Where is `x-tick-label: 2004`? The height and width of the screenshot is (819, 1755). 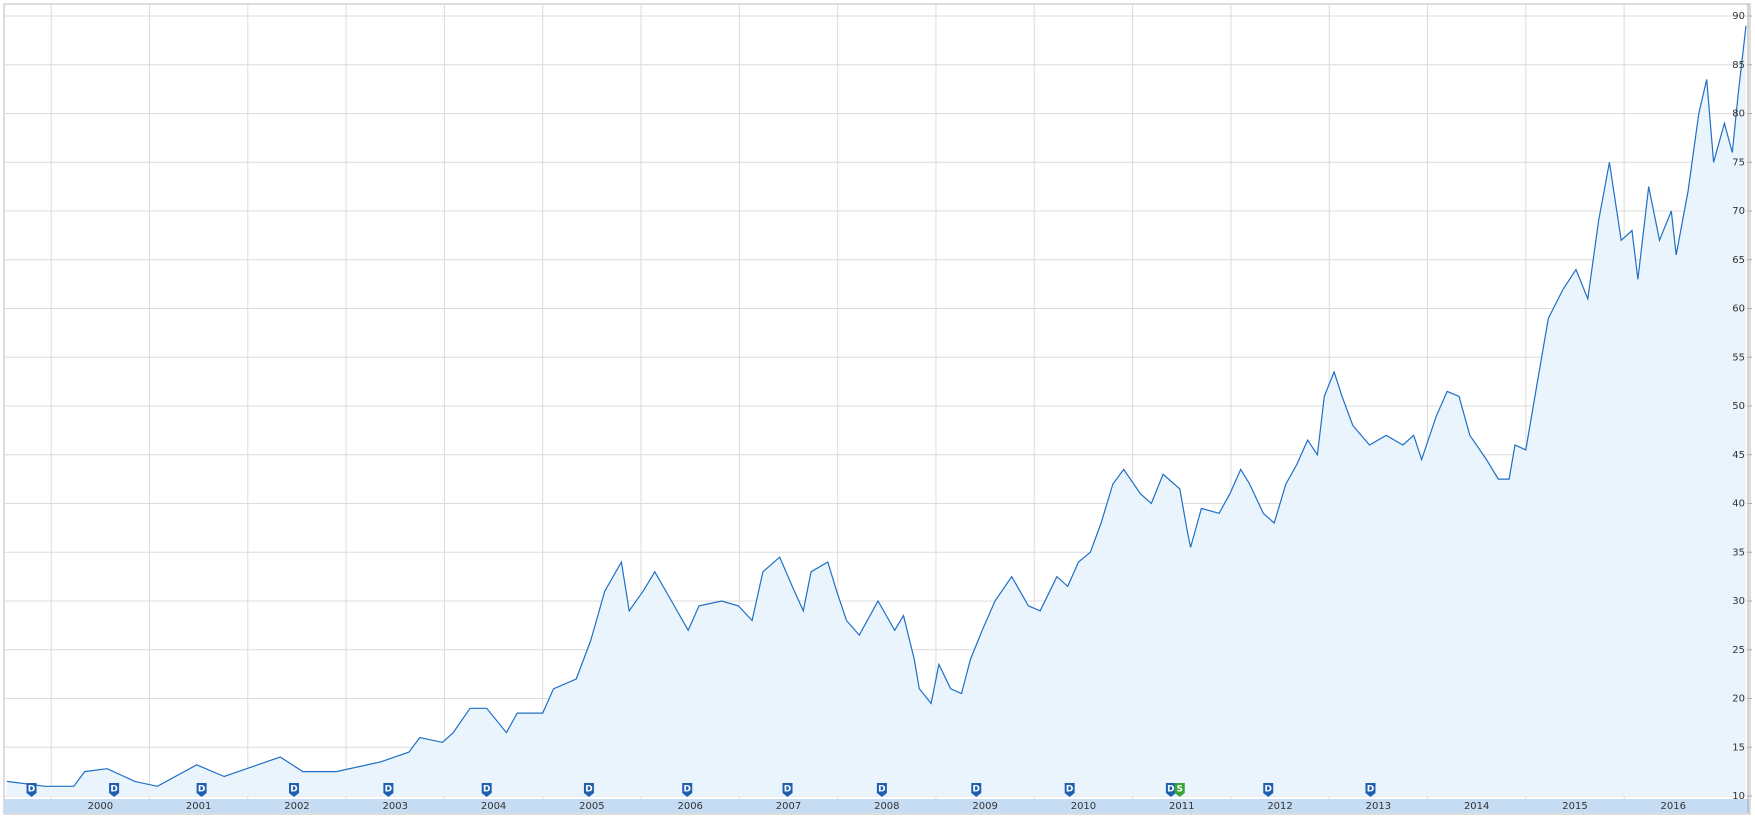
x-tick-label: 2004 is located at coordinates (493, 806).